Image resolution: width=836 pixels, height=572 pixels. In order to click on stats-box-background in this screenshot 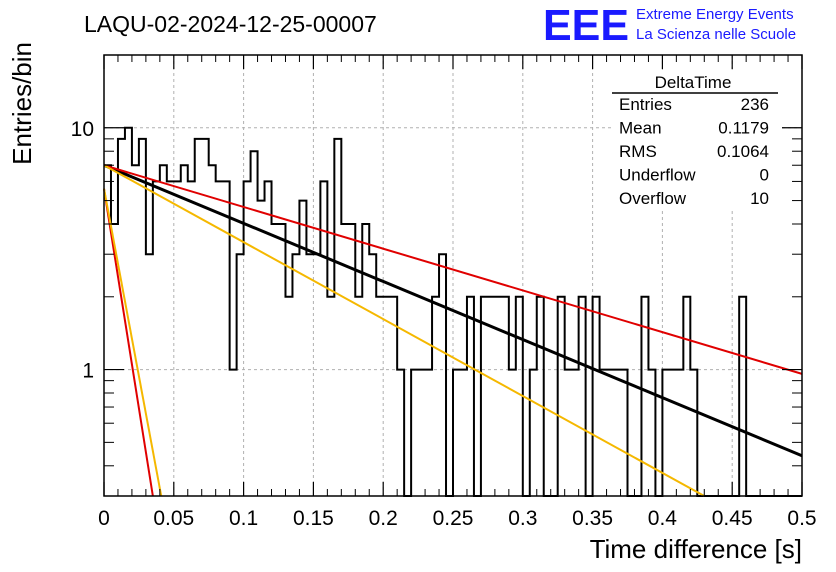, I will do `click(696, 141)`.